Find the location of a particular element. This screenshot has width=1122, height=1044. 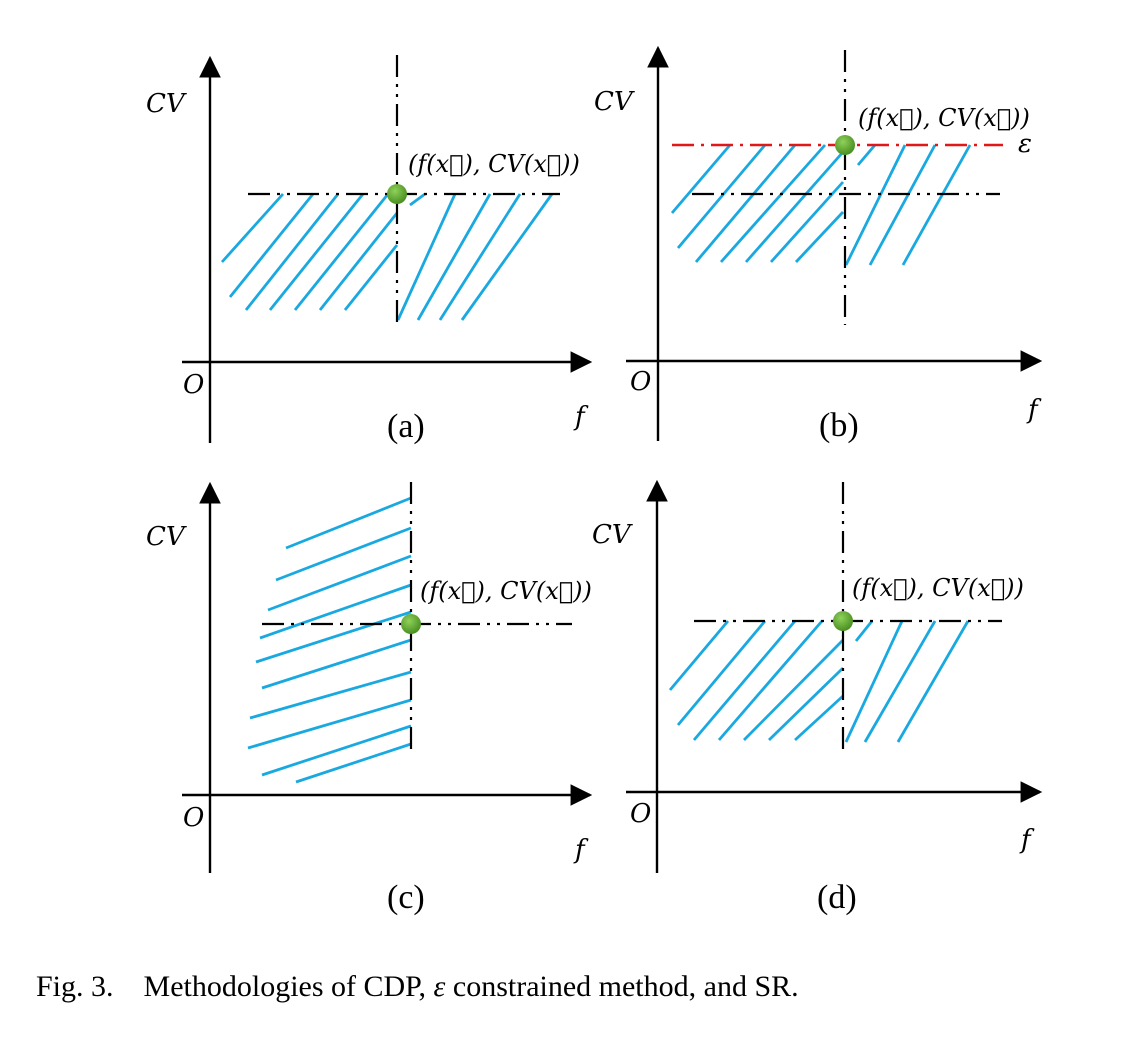

panel-label: (c) is located at coordinates (406, 897).